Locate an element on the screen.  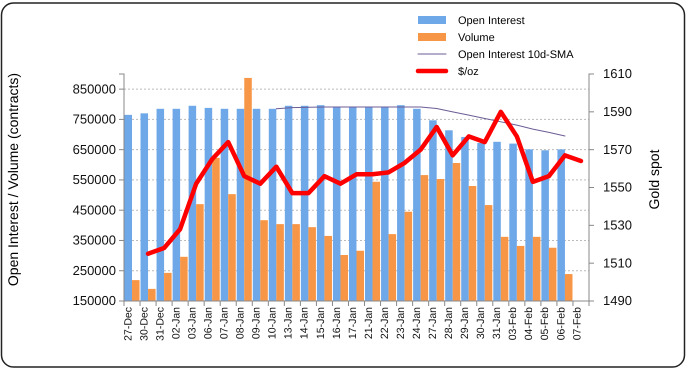
y2-tick-label: 1610 is located at coordinates (617, 74).